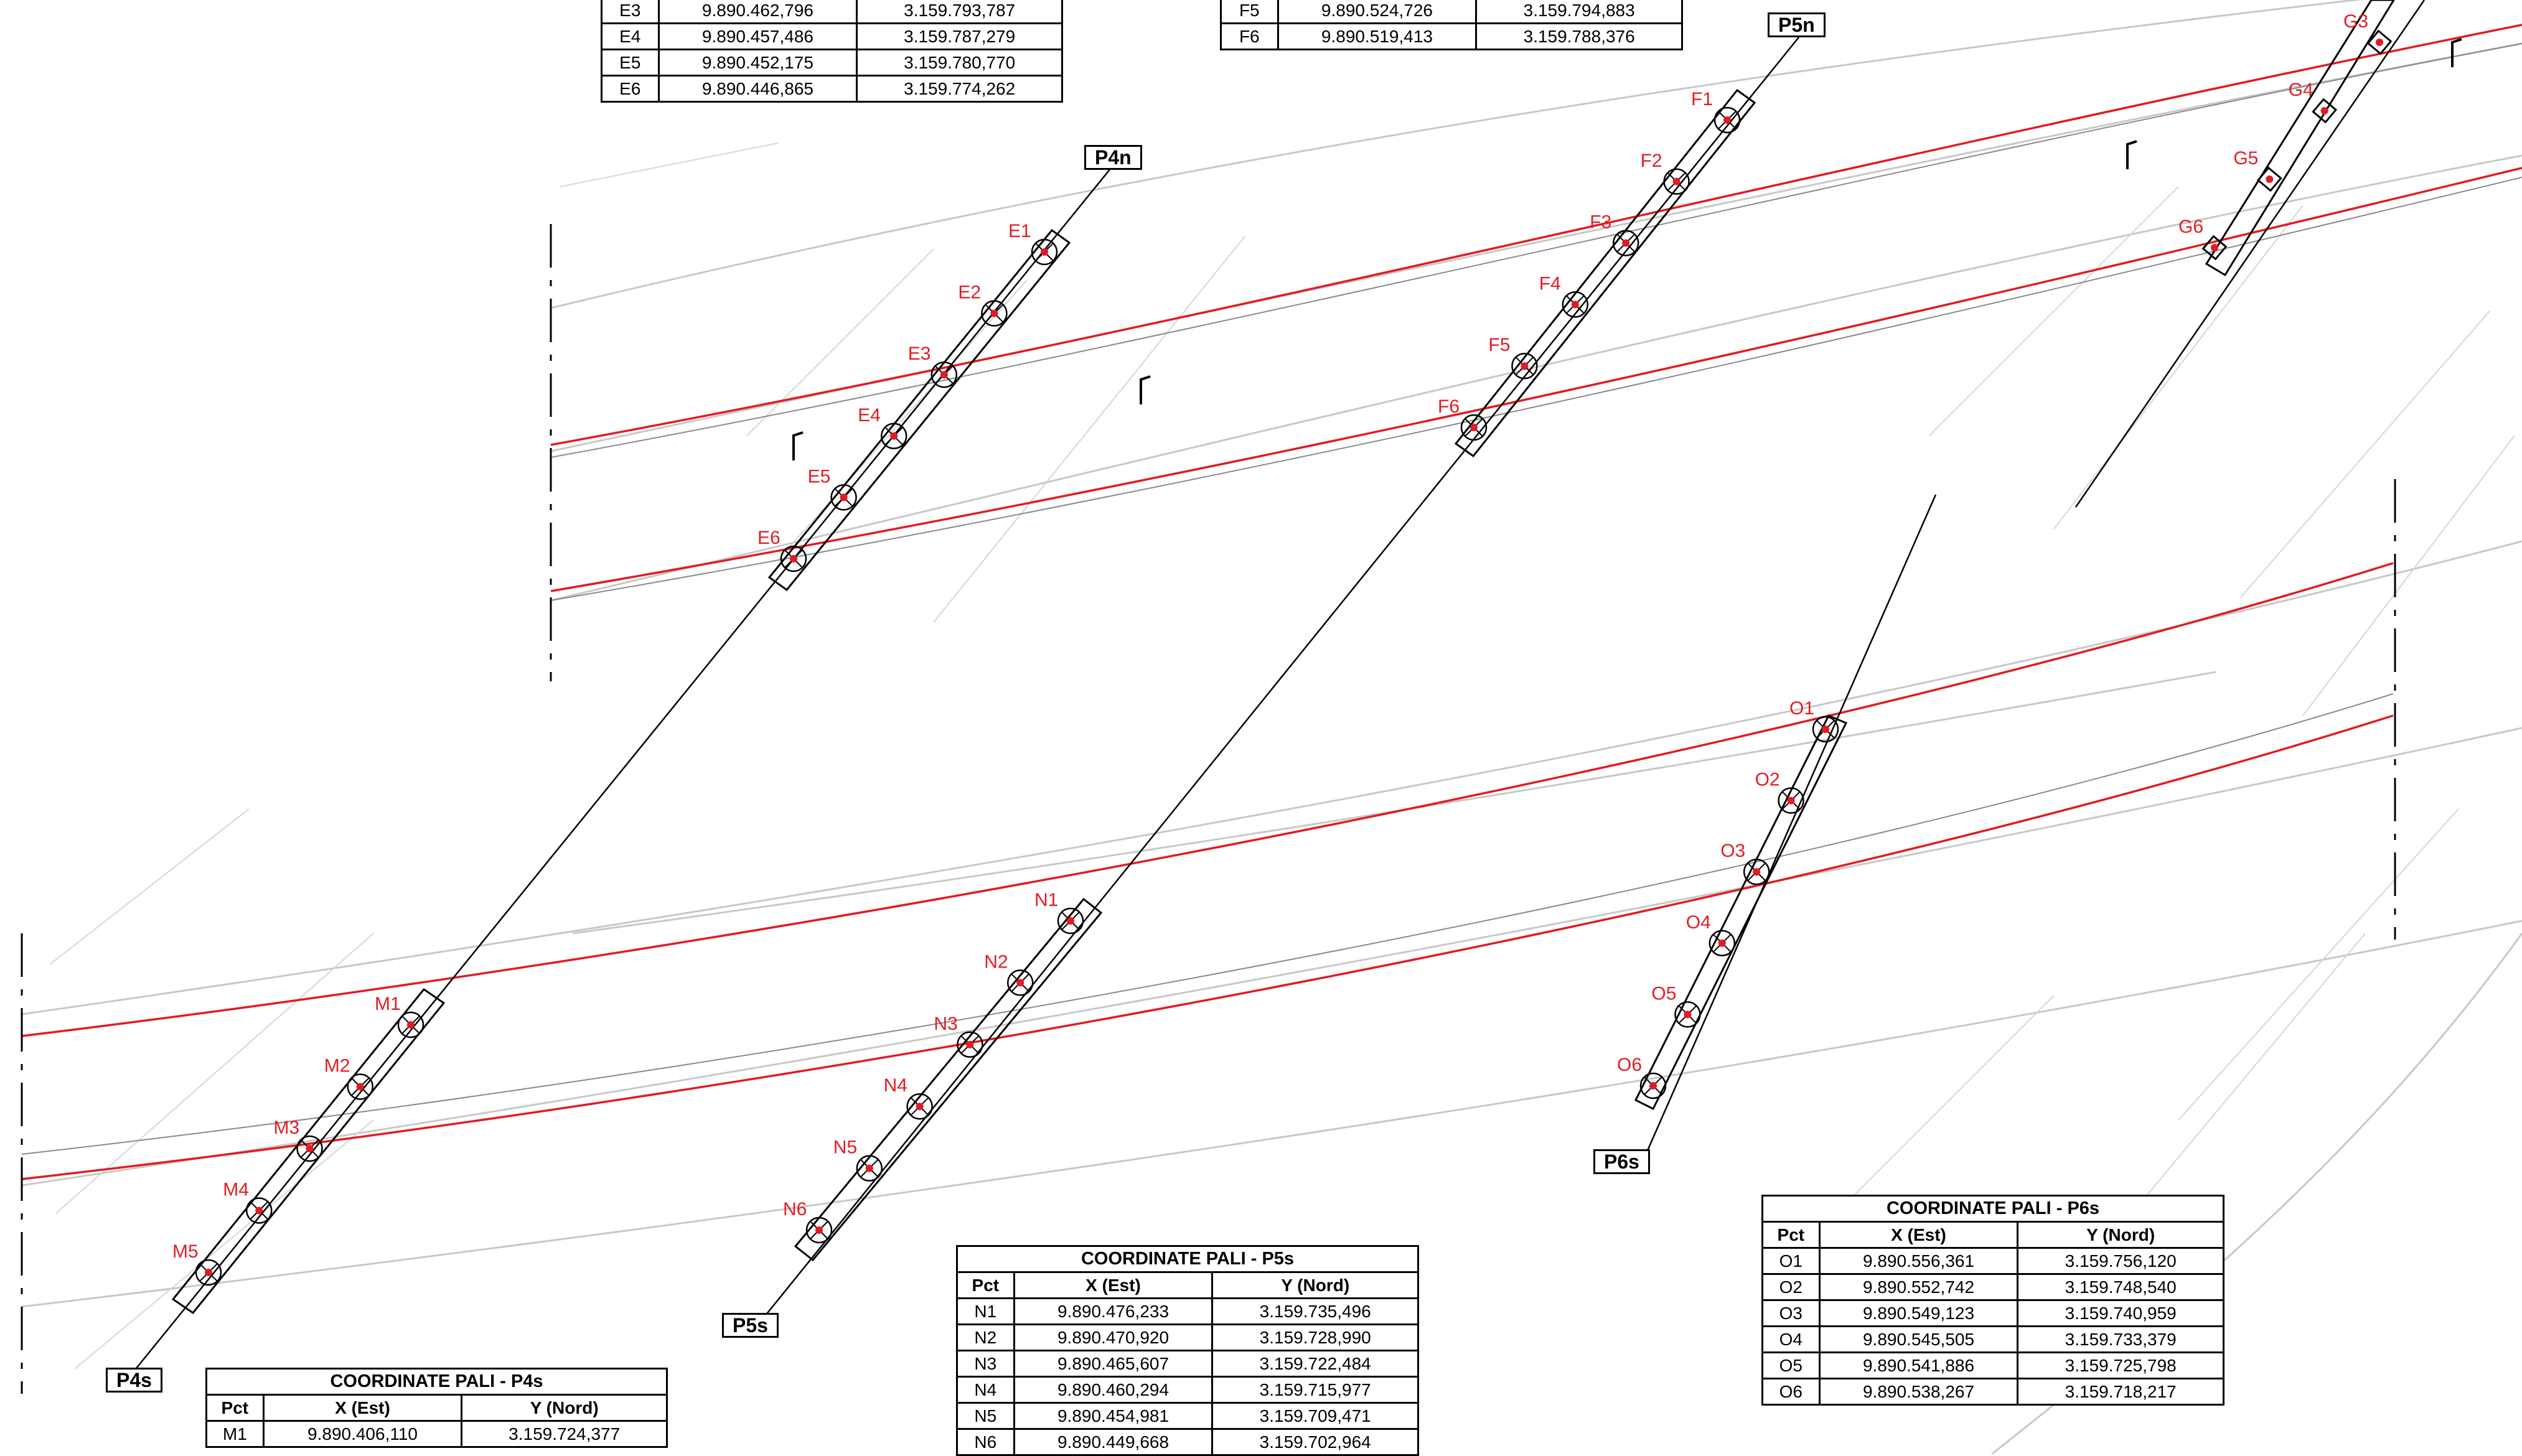  I want to click on pile-n3: N3, so click(958, 1036).